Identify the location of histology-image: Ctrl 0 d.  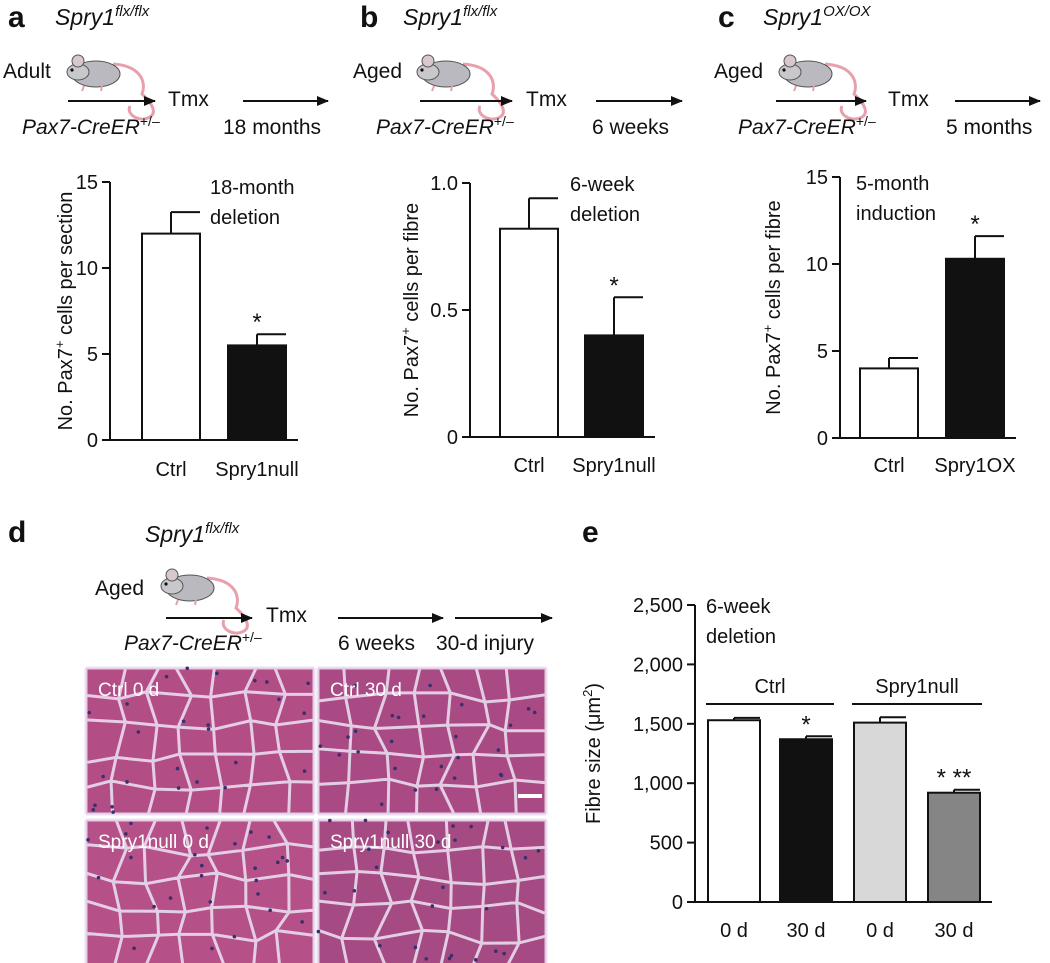
(200, 741).